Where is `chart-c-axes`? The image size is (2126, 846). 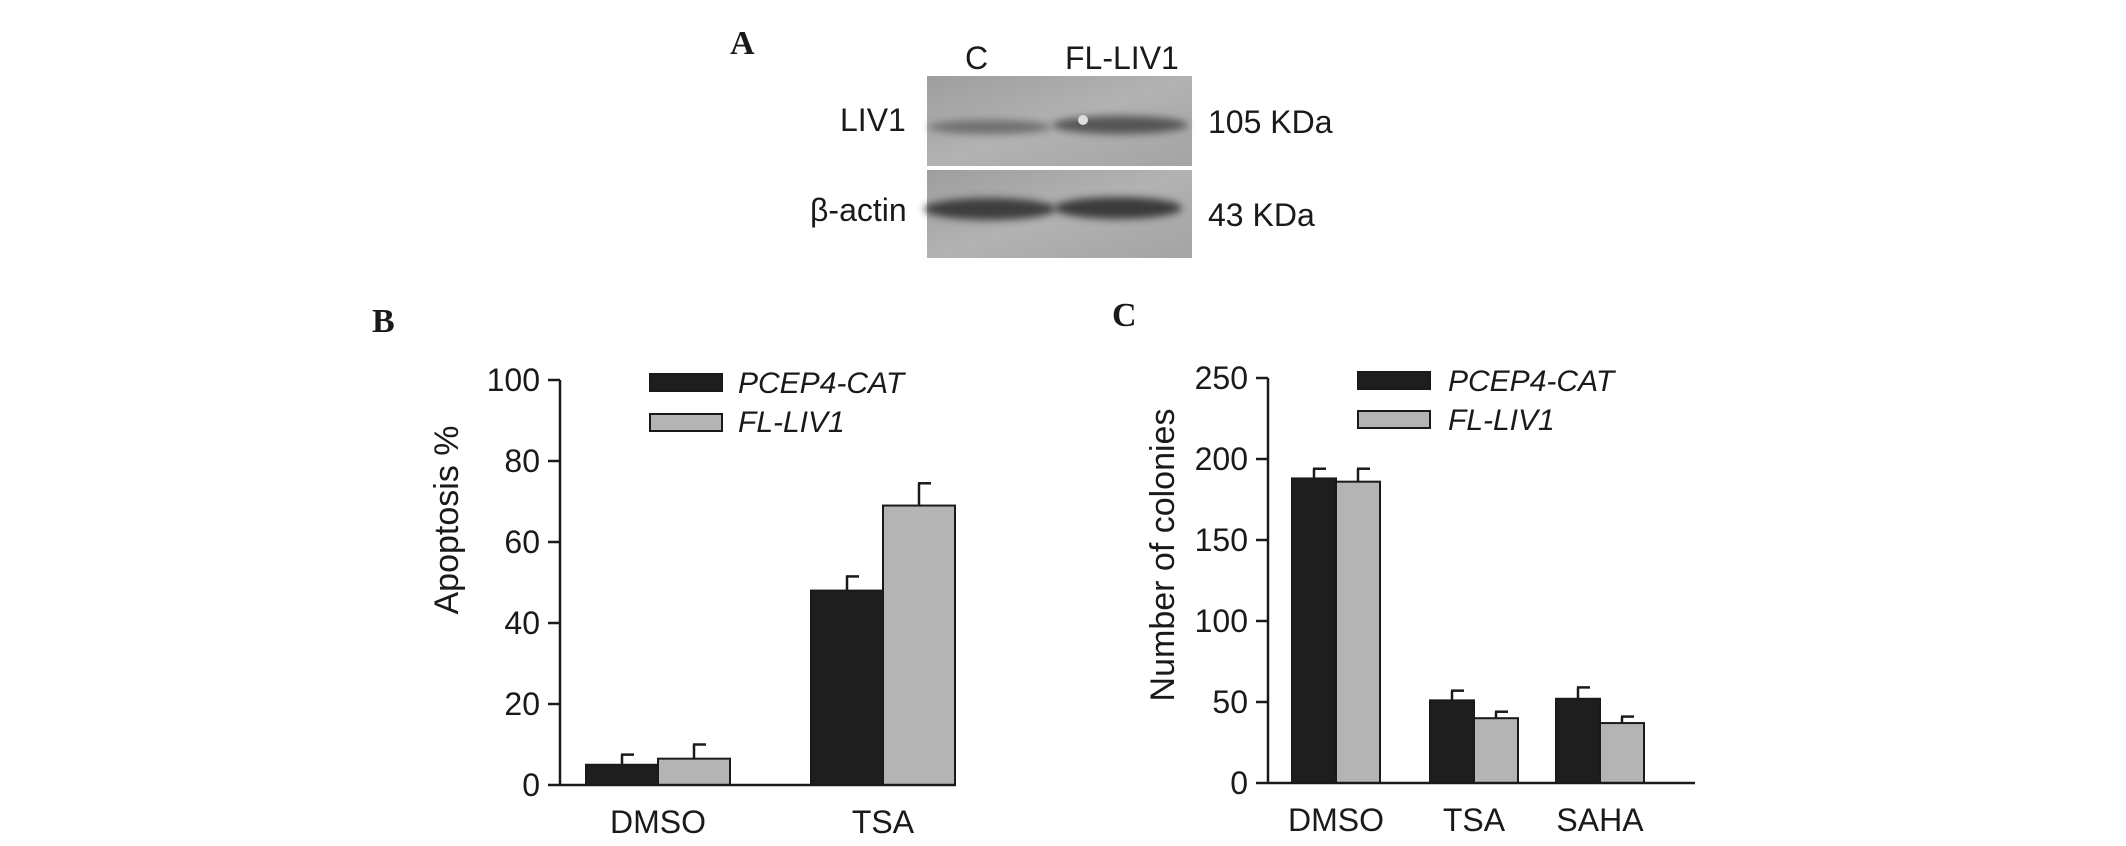 chart-c-axes is located at coordinates (1480, 581).